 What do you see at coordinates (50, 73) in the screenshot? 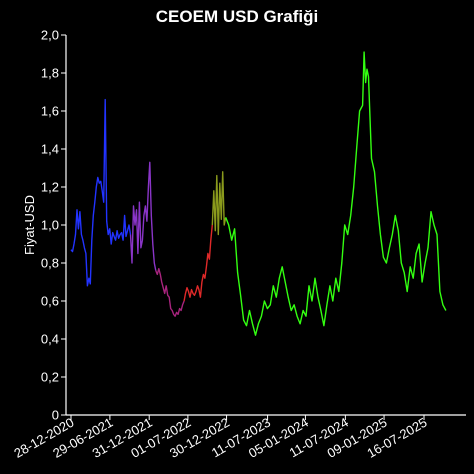
I see `y-tick-label: 1,8` at bounding box center [50, 73].